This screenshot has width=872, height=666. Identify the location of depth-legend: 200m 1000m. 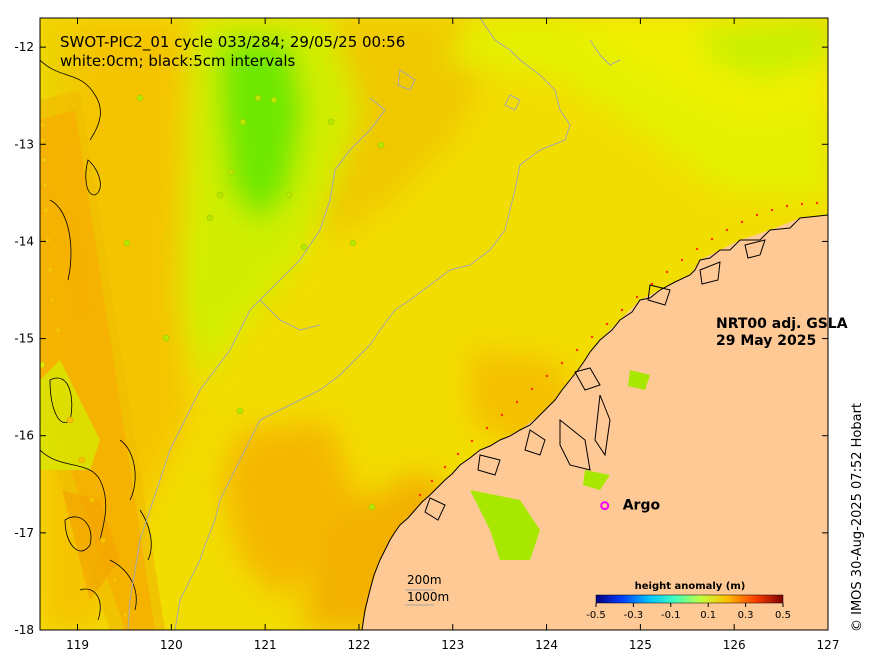
(427, 589).